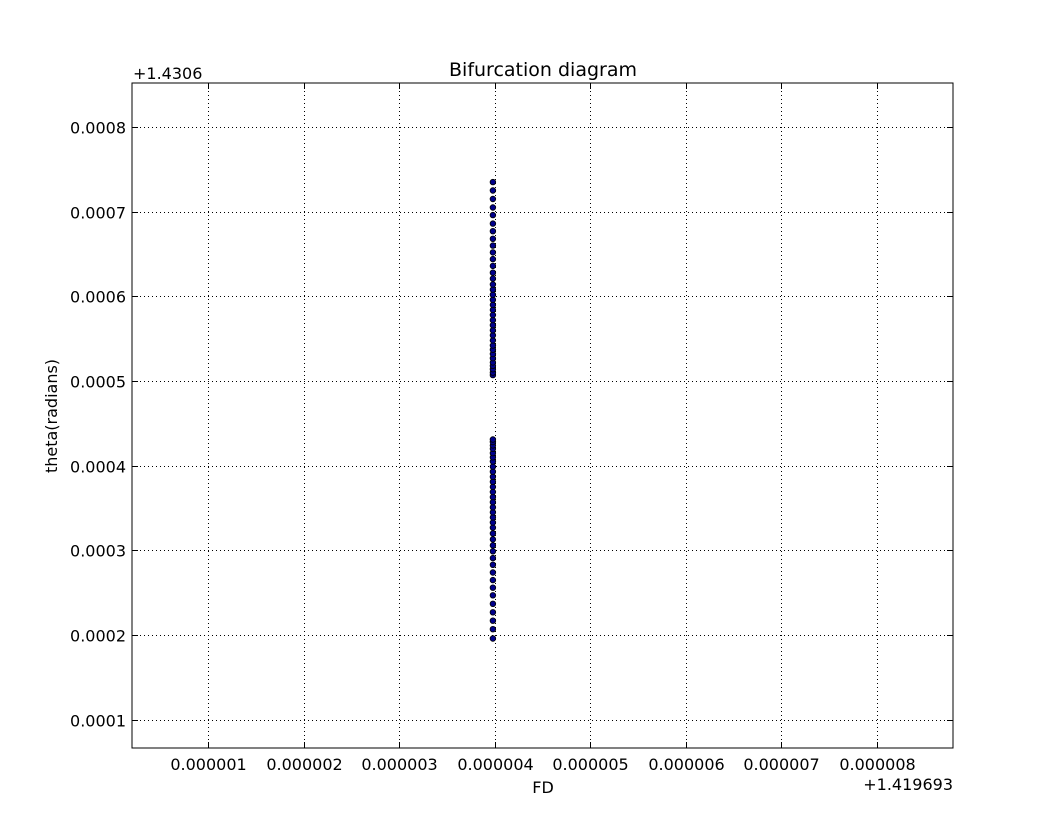 The image size is (1058, 831). Describe the element at coordinates (98, 721) in the screenshot. I see `y-tick-label: 0.0001` at that location.